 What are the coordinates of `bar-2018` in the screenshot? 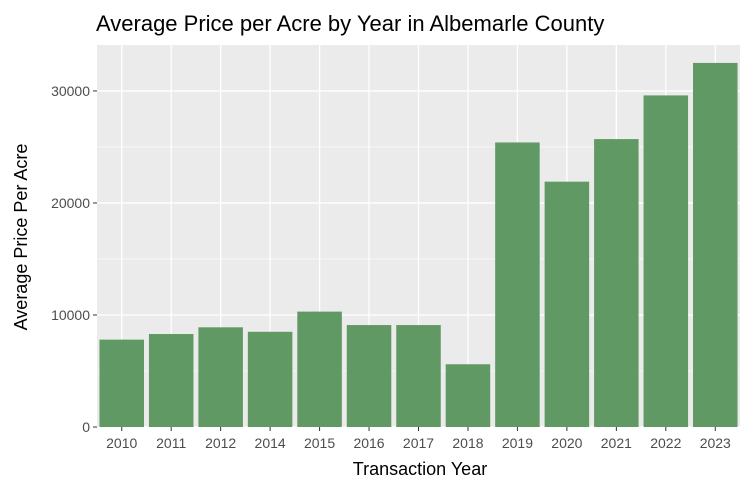 It's located at (468, 395).